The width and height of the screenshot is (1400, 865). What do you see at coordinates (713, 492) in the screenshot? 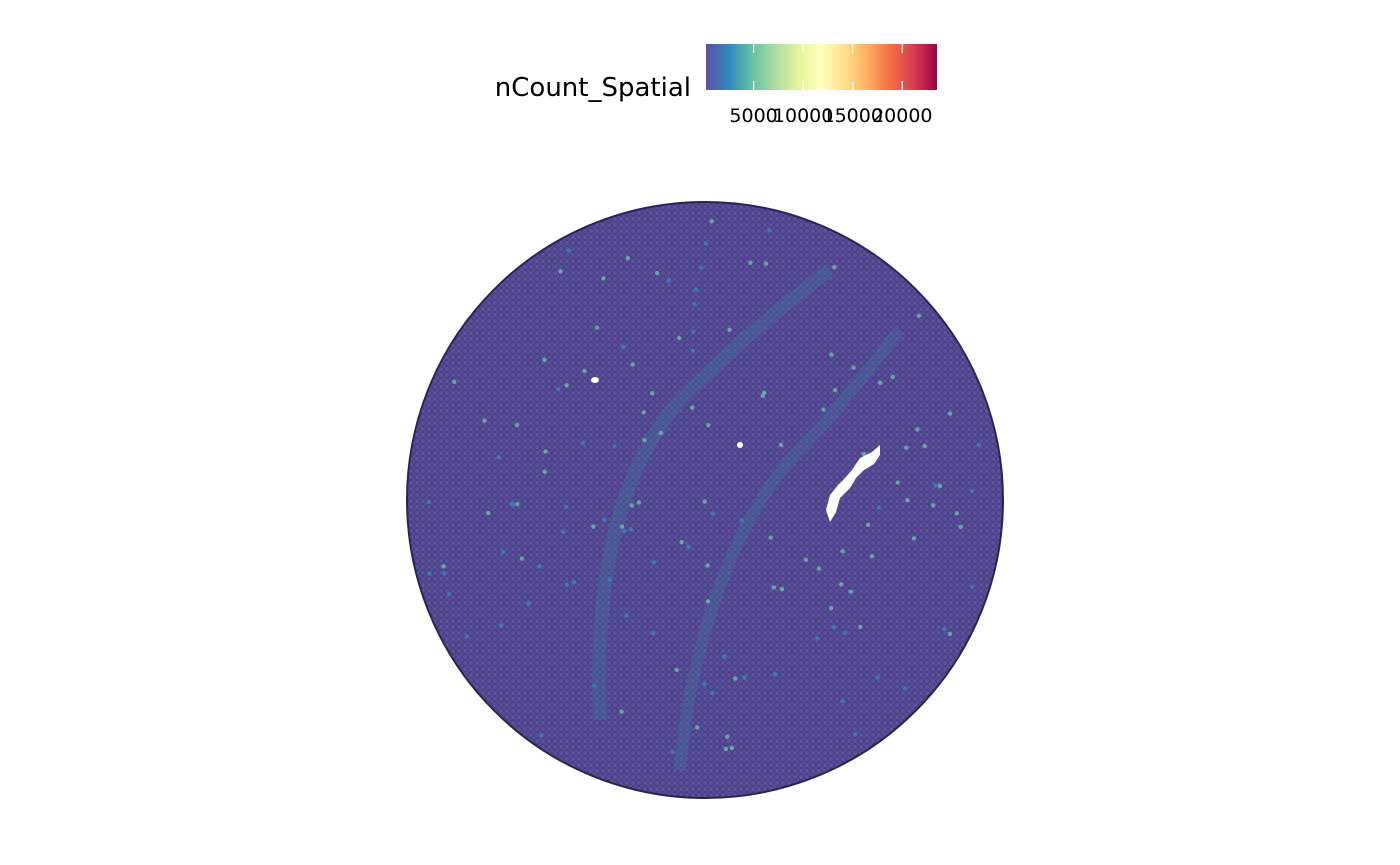
I see `band-left` at bounding box center [713, 492].